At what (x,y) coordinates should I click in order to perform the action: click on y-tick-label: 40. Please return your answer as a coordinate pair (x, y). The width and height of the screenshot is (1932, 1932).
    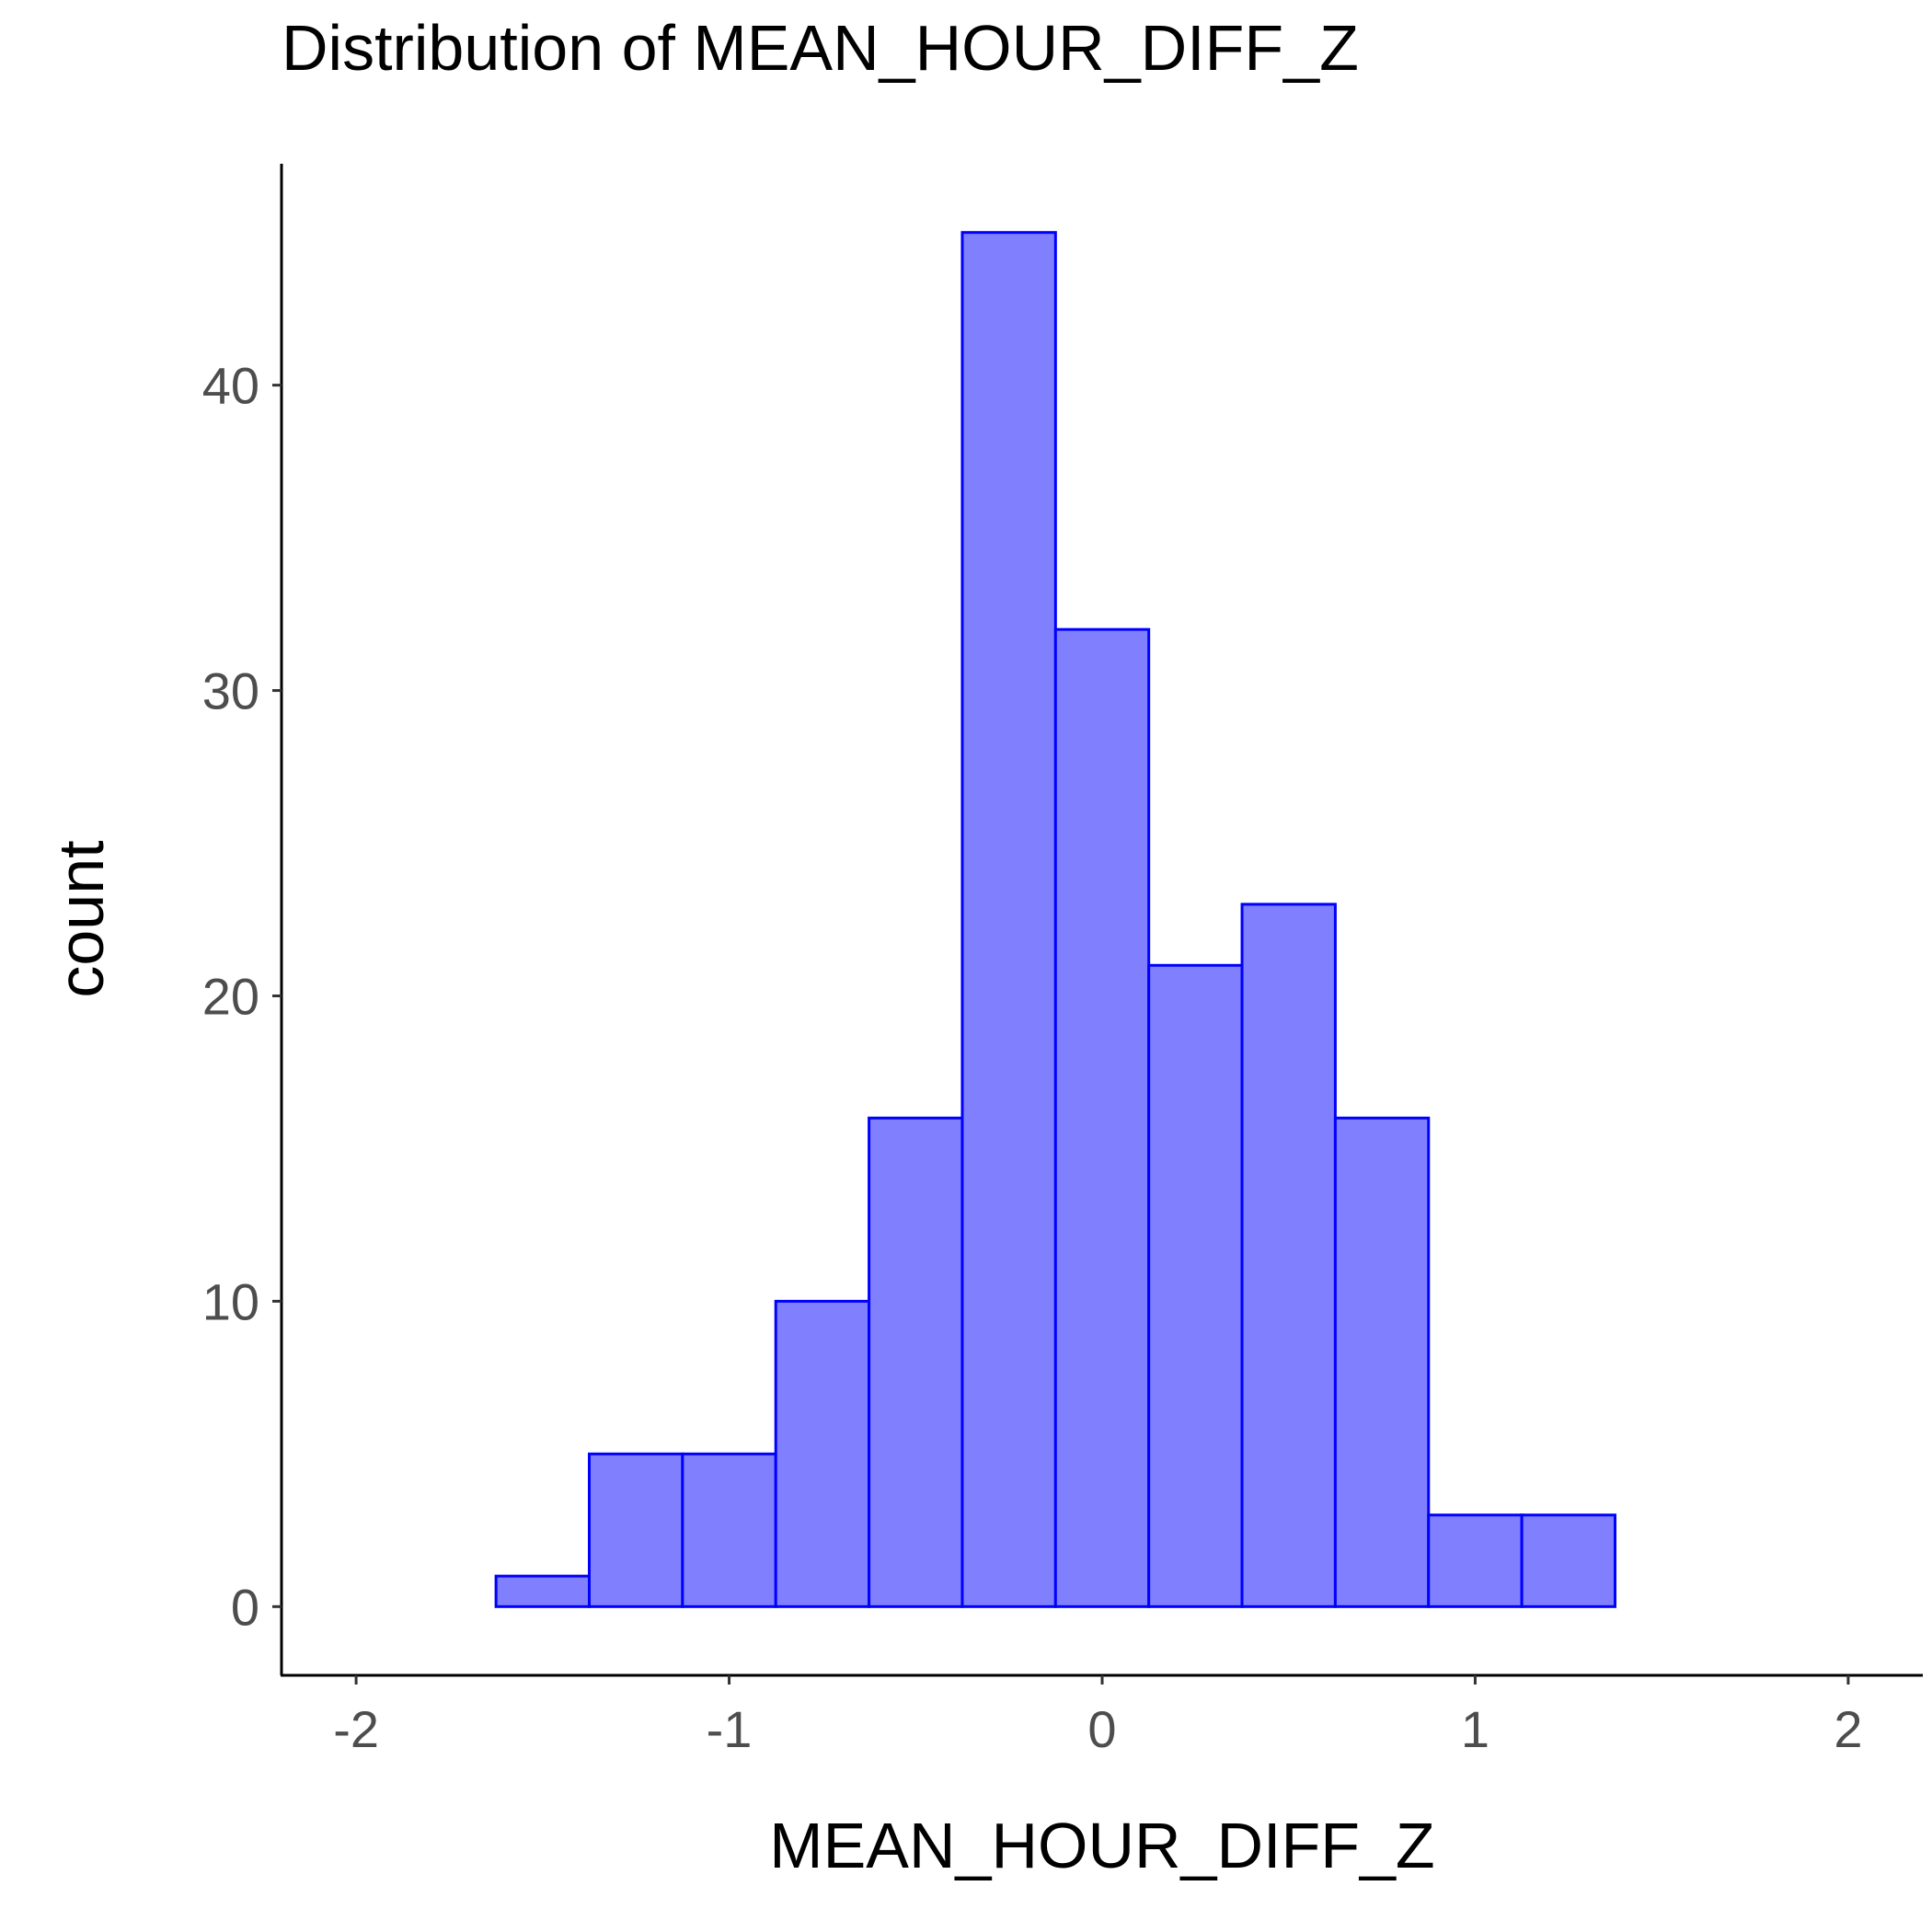
    Looking at the image, I should click on (230, 386).